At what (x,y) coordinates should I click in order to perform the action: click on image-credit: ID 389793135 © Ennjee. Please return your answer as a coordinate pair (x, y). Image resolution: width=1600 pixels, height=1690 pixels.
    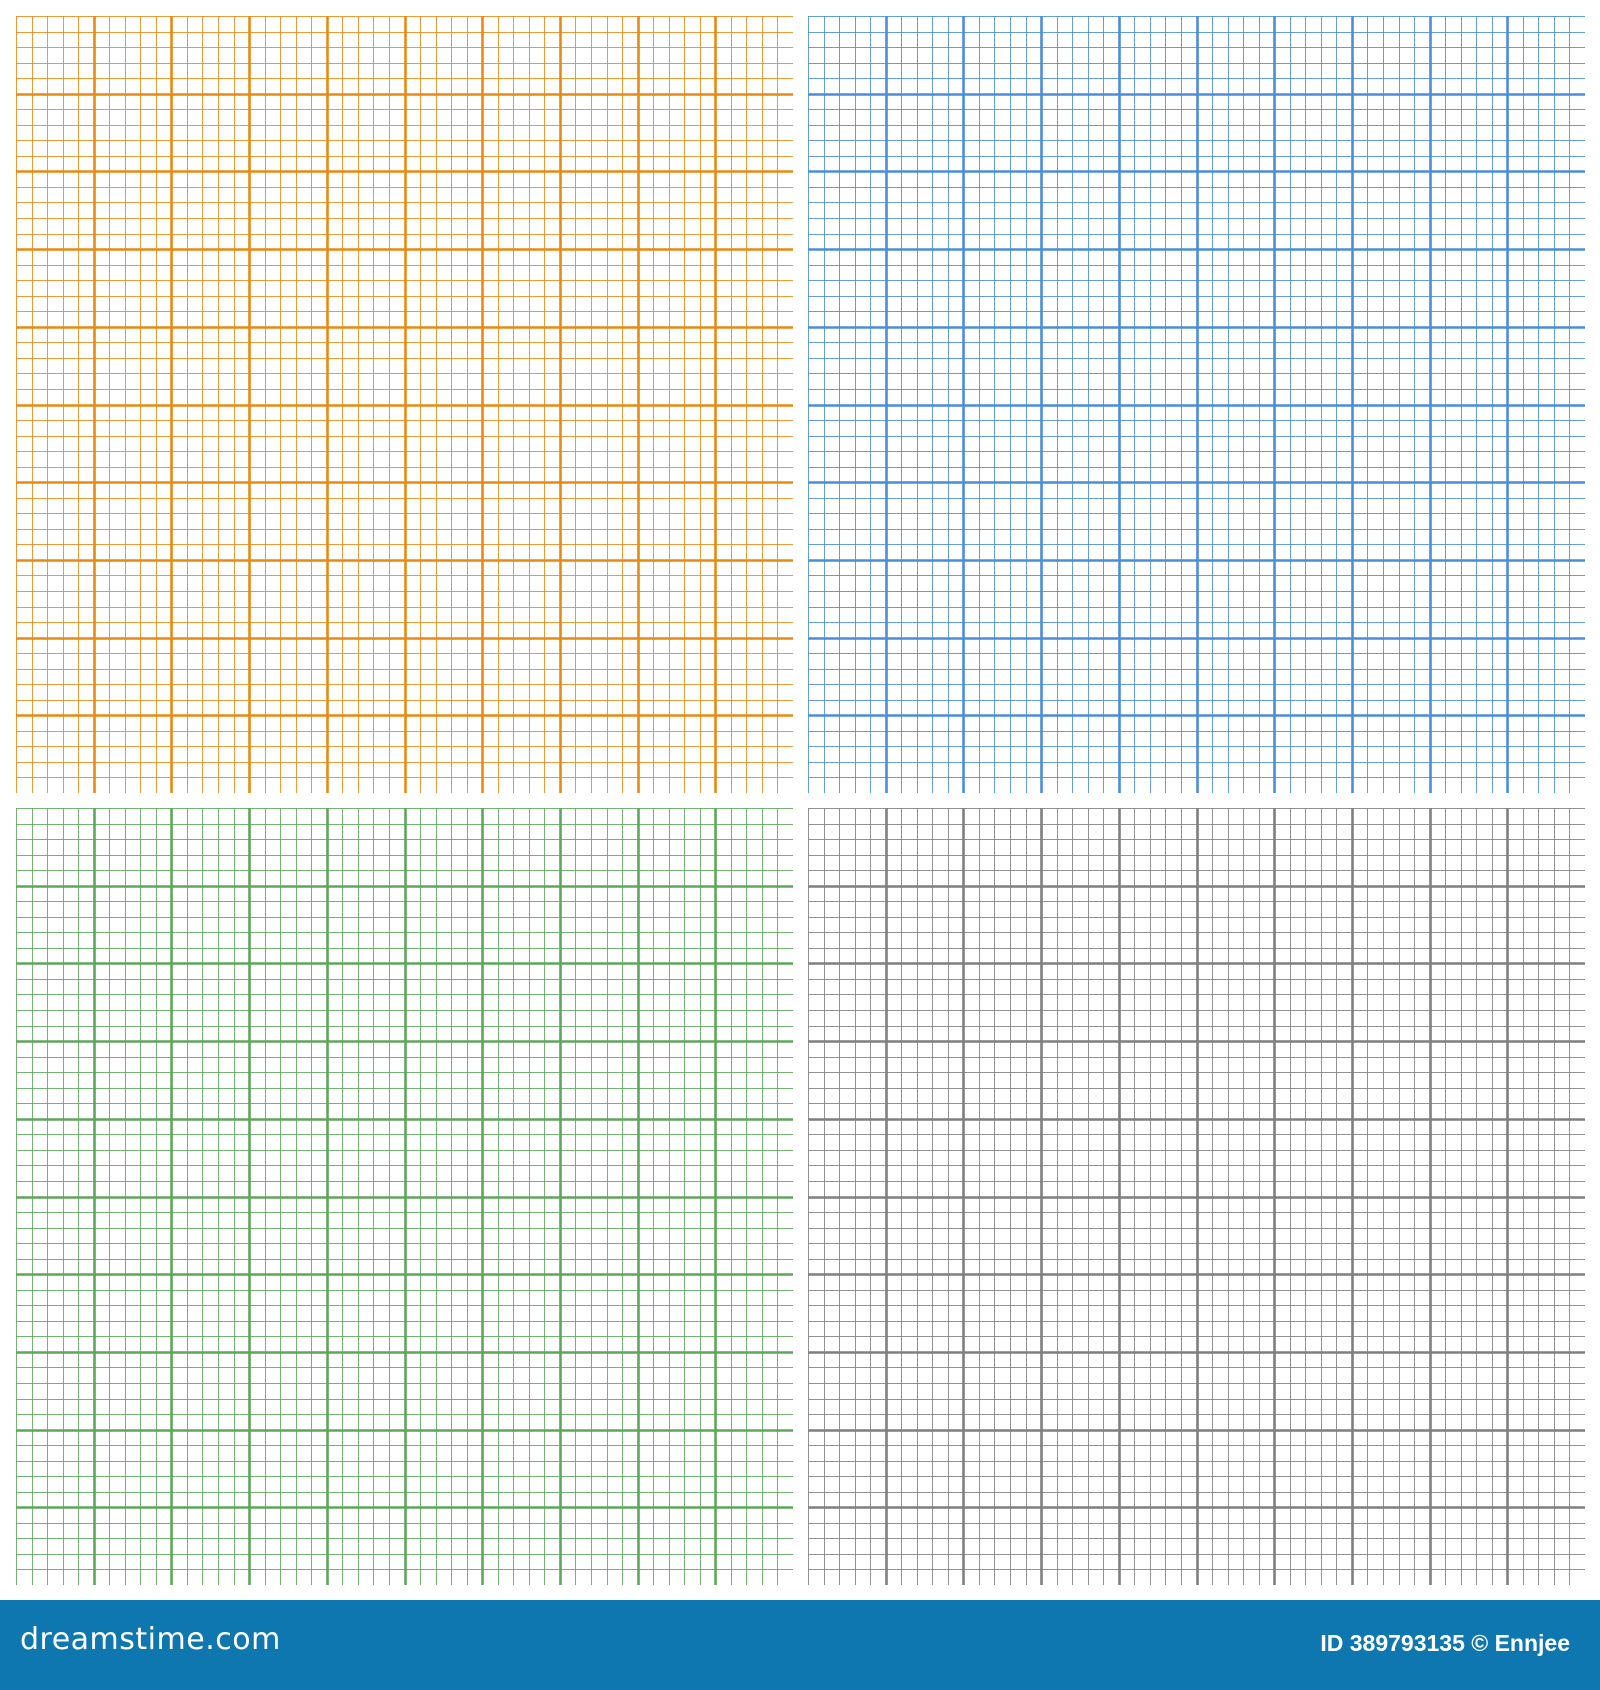
    Looking at the image, I should click on (1445, 1643).